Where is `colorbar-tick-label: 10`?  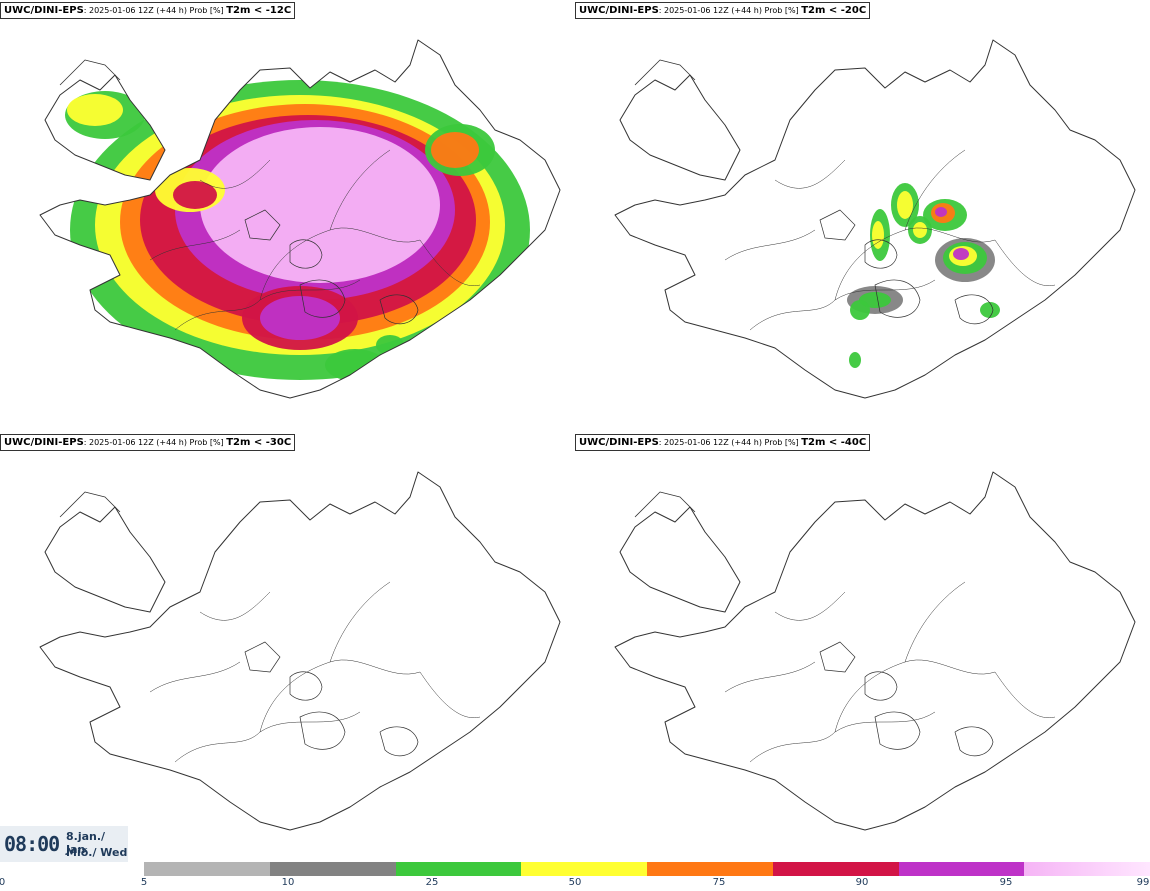
colorbar-tick-label: 10 is located at coordinates (288, 882).